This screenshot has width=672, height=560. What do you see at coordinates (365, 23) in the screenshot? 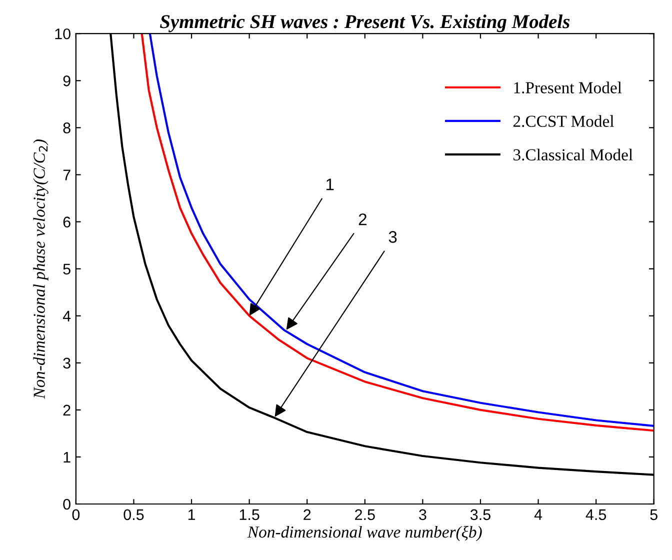
I see `chart-title: Symmetric SH waves : Present Vs. Existing Models` at bounding box center [365, 23].